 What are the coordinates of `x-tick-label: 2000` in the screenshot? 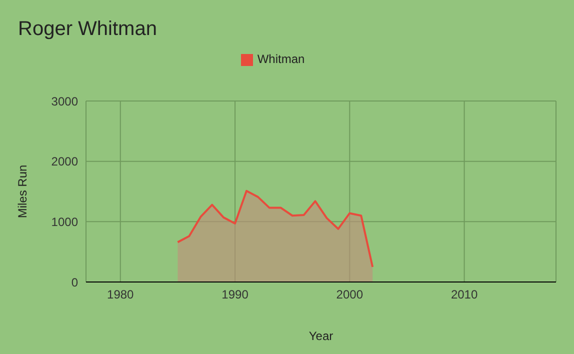 It's located at (350, 295).